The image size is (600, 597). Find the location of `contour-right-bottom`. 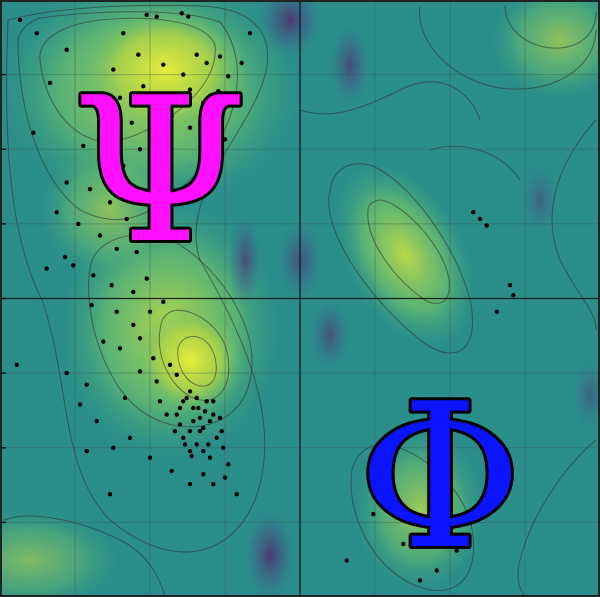

contour-right-bottom is located at coordinates (557, 518).